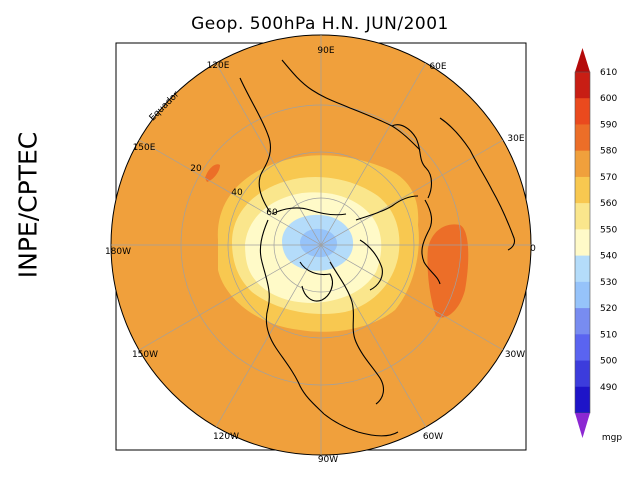 Image resolution: width=640 pixels, height=494 pixels. I want to click on colorbar-label: 530, so click(608, 283).